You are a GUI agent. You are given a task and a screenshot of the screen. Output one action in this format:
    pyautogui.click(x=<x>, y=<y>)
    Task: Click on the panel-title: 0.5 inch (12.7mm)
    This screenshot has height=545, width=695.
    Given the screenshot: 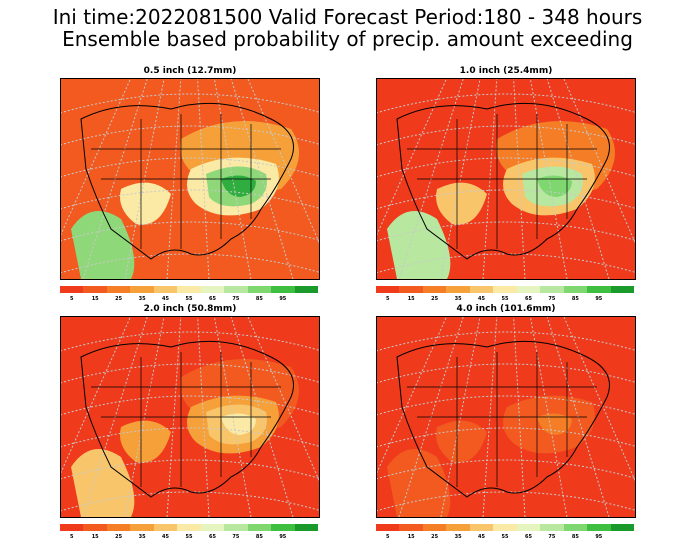 What is the action you would take?
    pyautogui.click(x=190, y=71)
    